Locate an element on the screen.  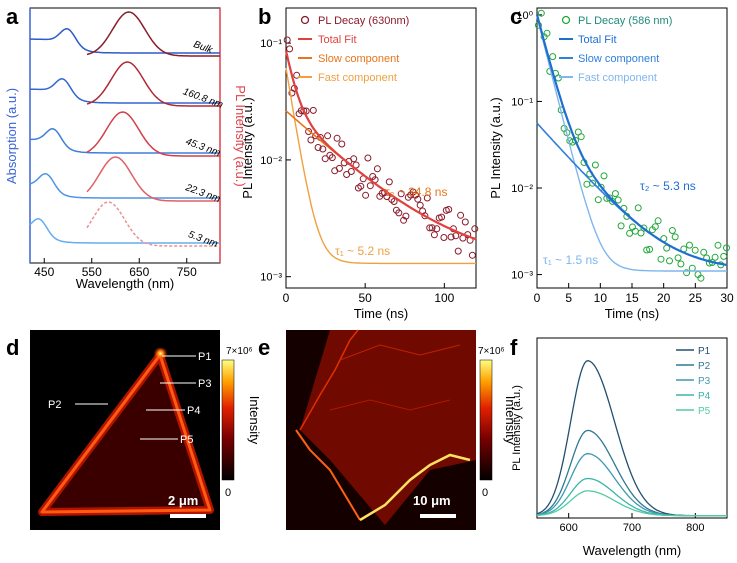
panel-e-colorbar-min: 0 is located at coordinates (485, 493).